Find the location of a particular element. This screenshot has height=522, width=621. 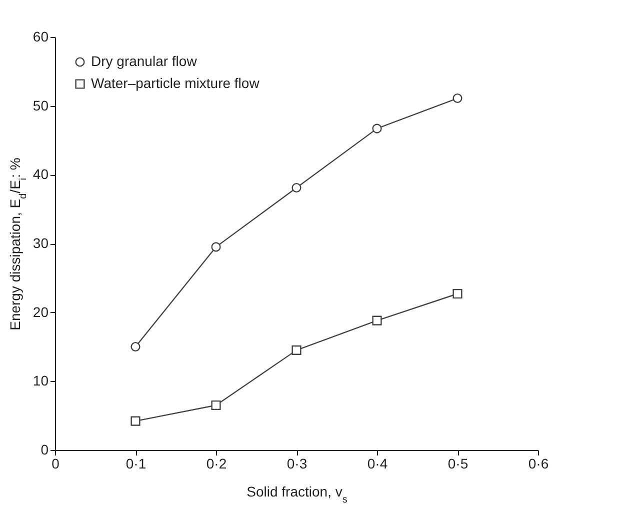

x-tick-label: 0·2 is located at coordinates (216, 464).